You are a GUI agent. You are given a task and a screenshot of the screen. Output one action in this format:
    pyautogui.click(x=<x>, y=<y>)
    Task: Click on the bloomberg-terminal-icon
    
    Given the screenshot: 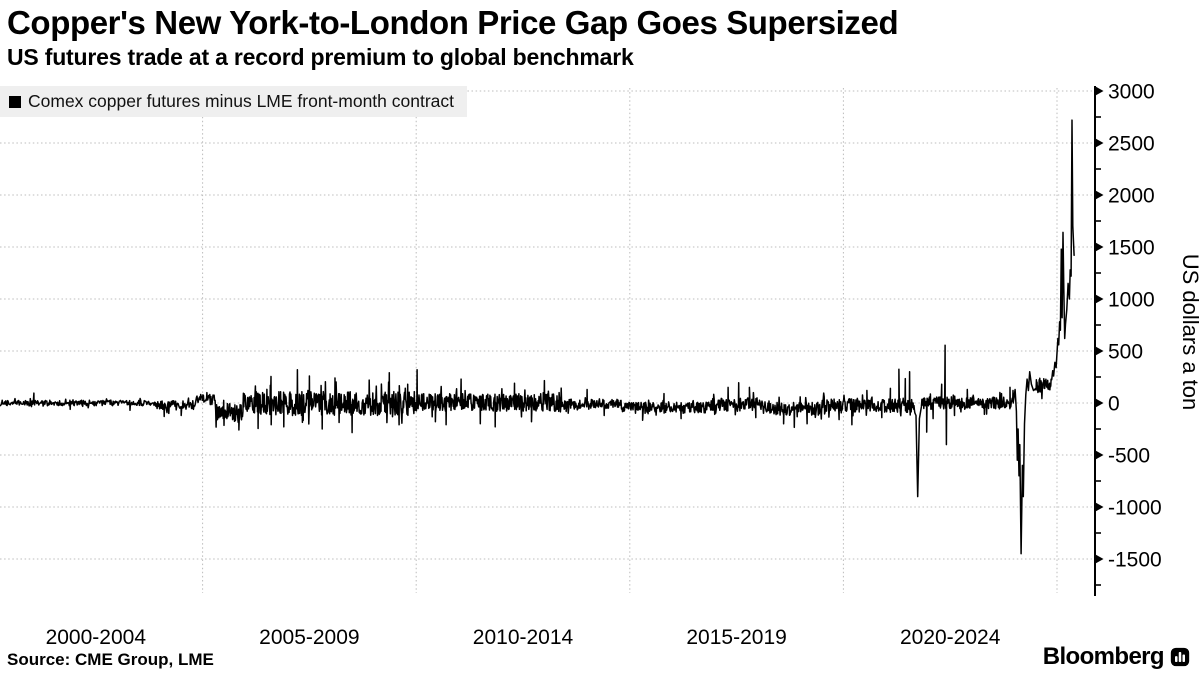 What is the action you would take?
    pyautogui.click(x=1180, y=657)
    